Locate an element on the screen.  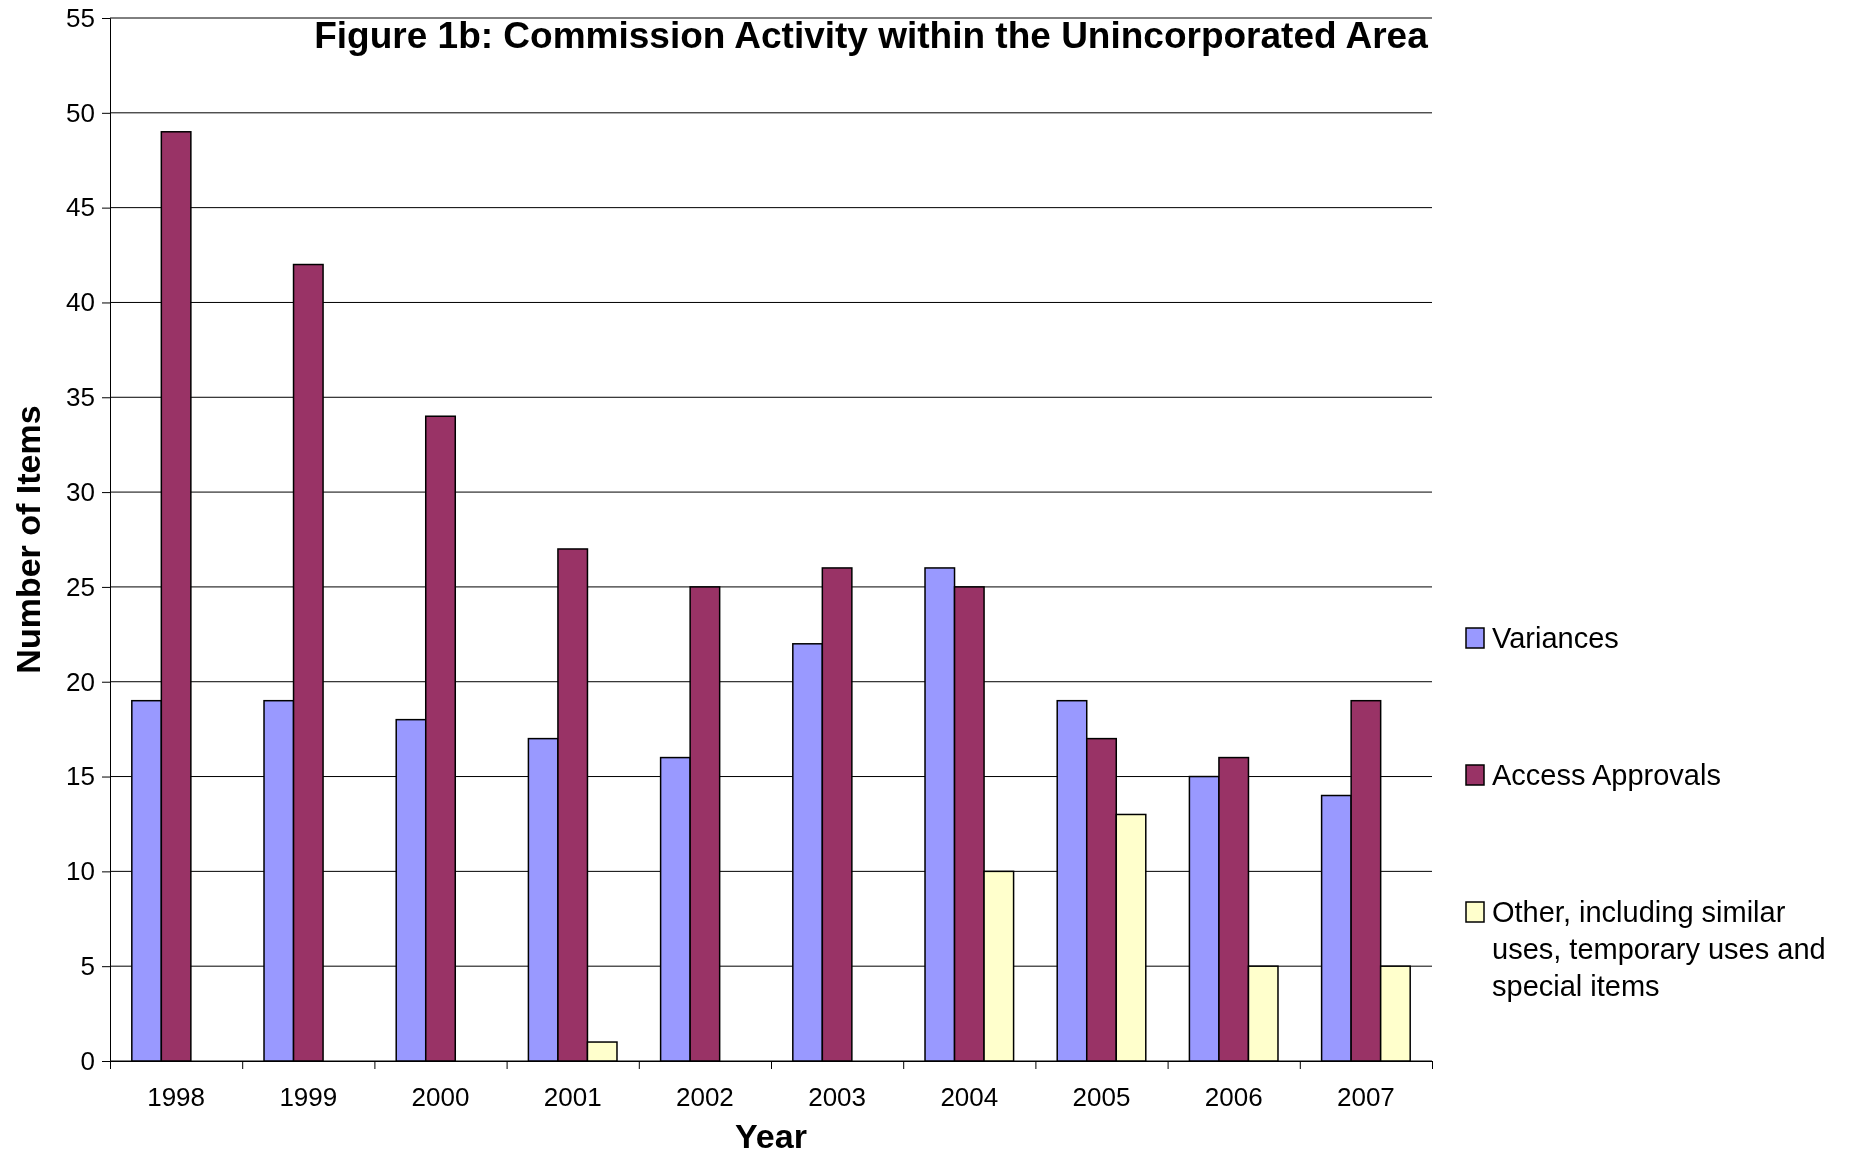
legend-label: Access Approvals is located at coordinates (1606, 775).